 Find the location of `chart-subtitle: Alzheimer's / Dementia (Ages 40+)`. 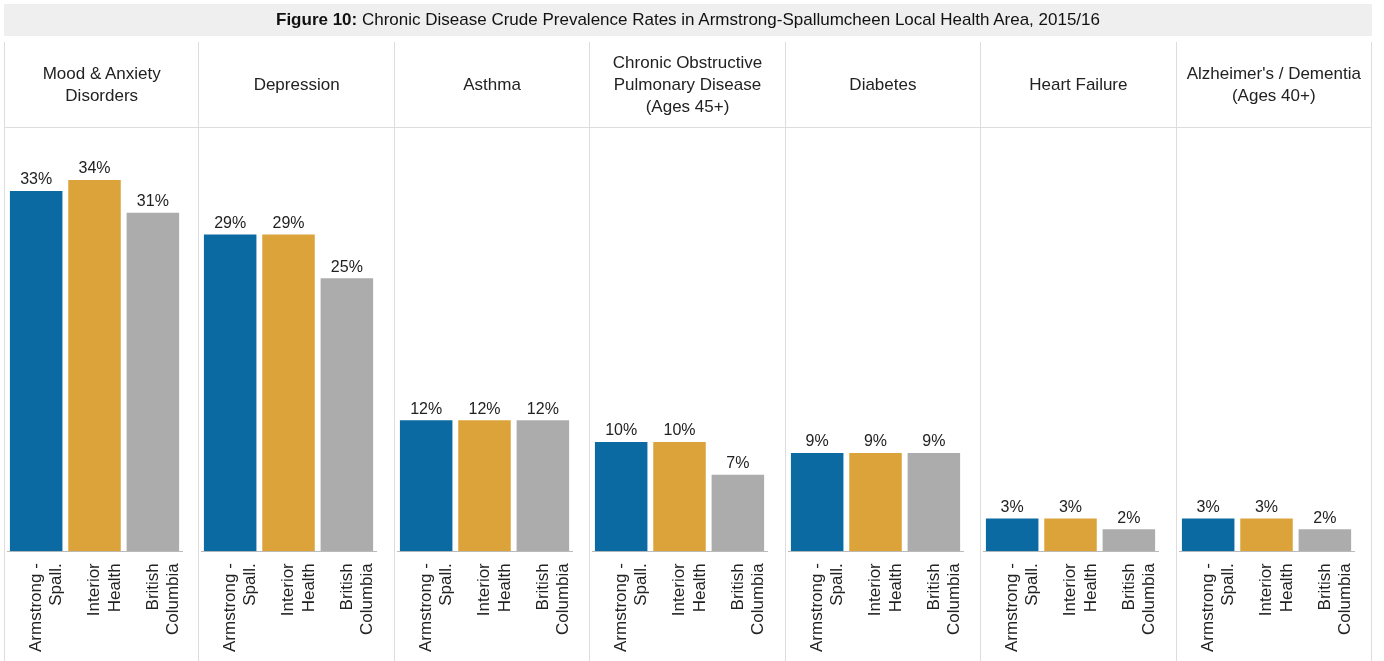

chart-subtitle: Alzheimer's / Dementia (Ages 40+) is located at coordinates (1273, 85).